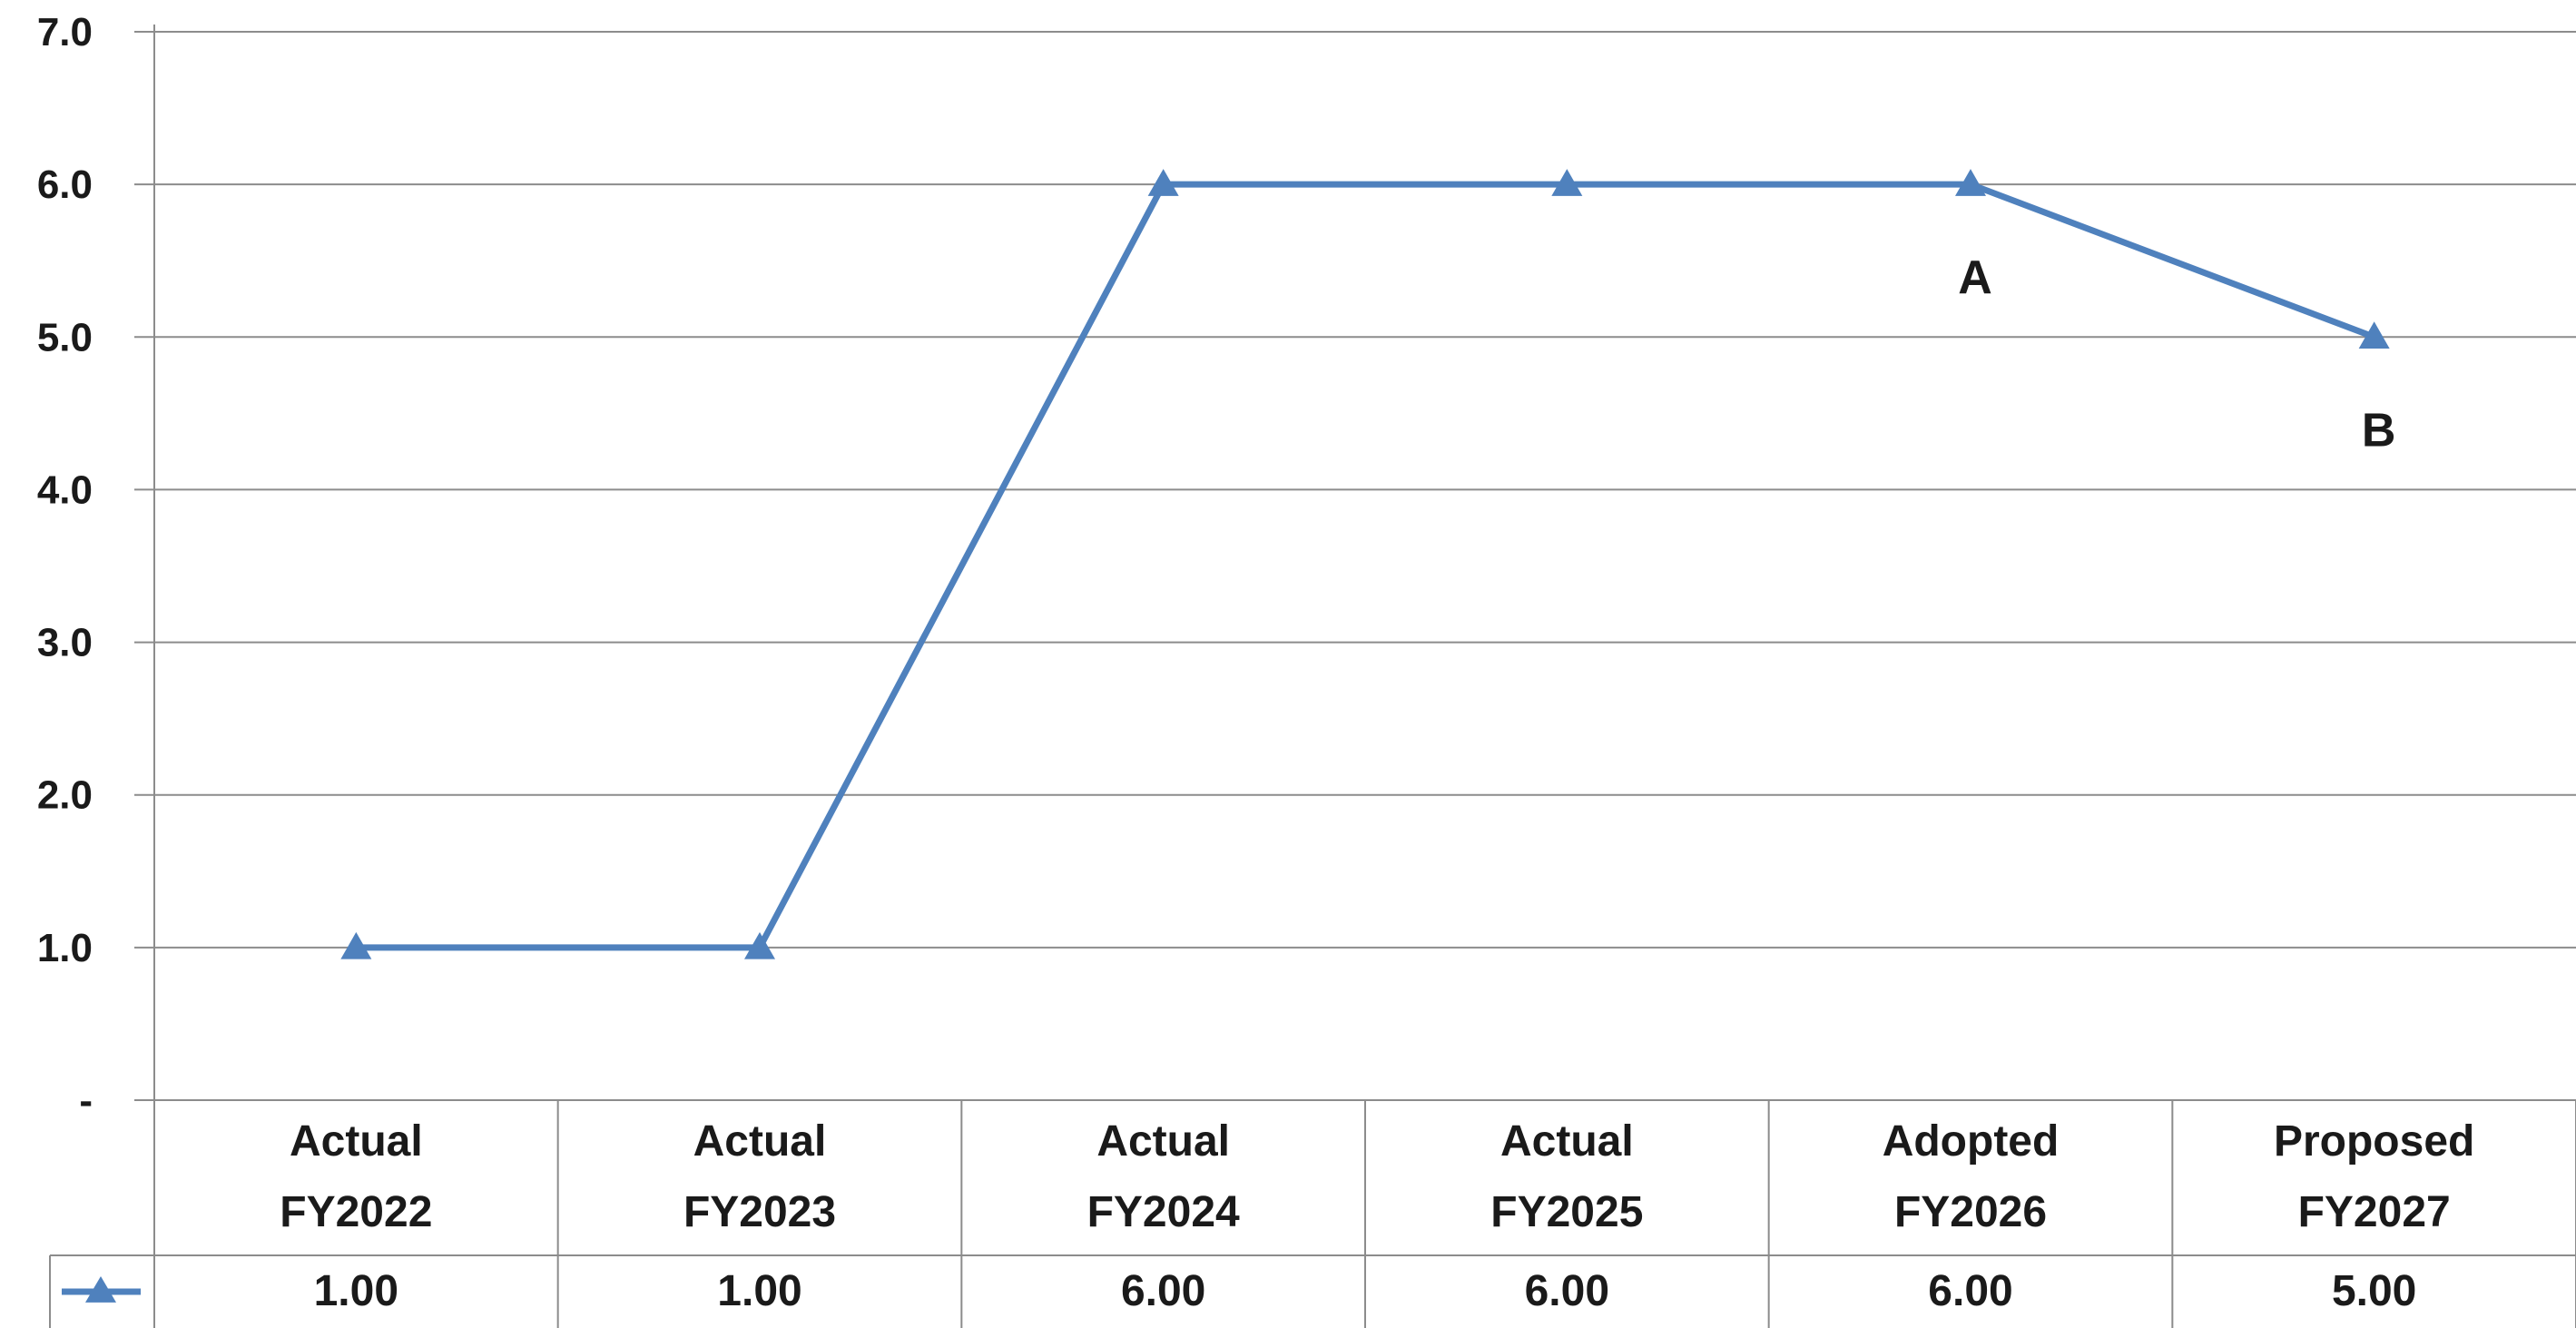  What do you see at coordinates (65, 489) in the screenshot?
I see `y-tick-label-4: 4.0` at bounding box center [65, 489].